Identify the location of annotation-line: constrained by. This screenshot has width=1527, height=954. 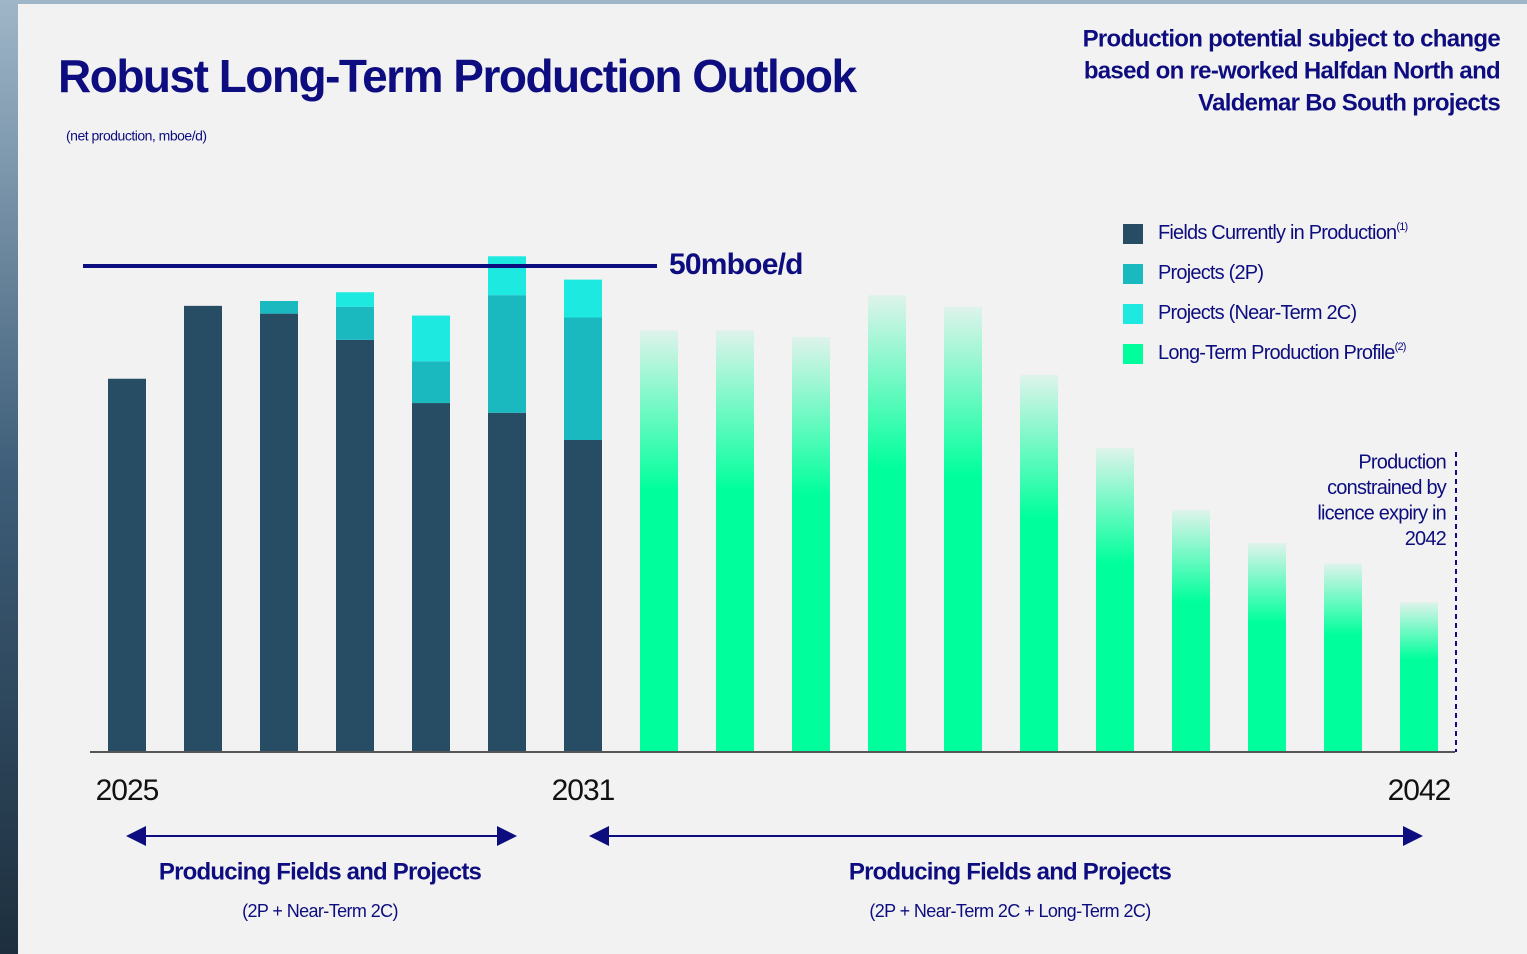
(1387, 488).